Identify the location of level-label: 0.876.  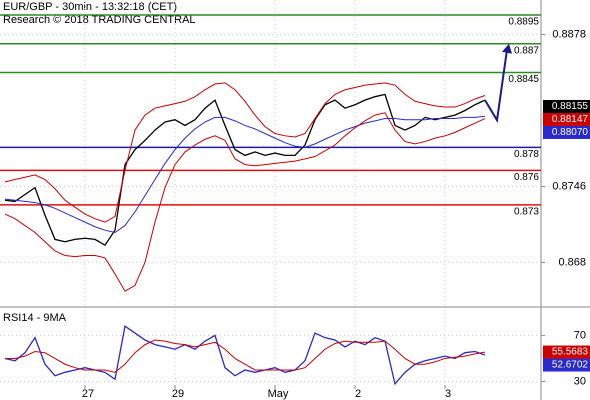
(526, 177).